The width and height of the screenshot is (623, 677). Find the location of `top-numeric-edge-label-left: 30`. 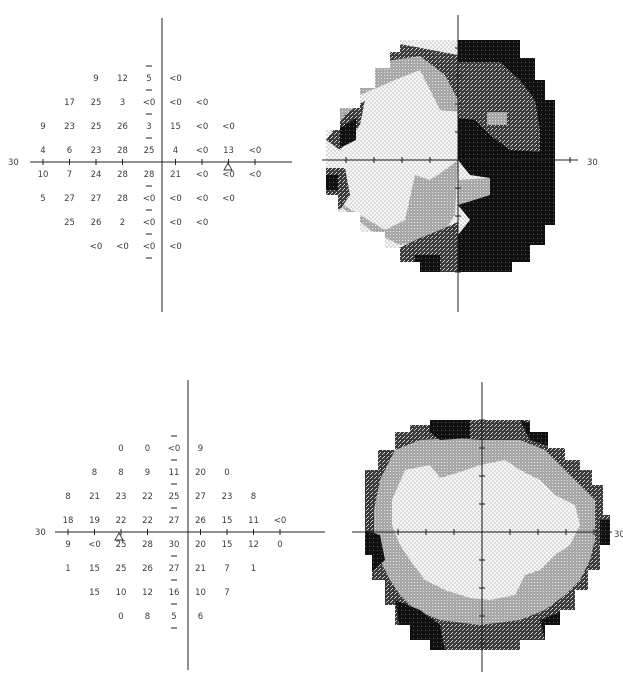

top-numeric-edge-label-left: 30 is located at coordinates (13, 163).